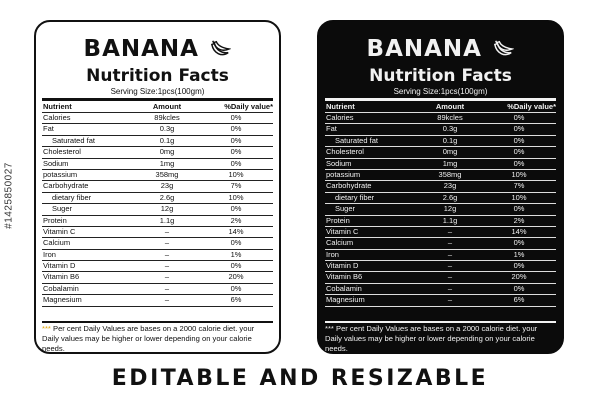  I want to click on table-row: Saturated fat 0.1g 0%, so click(157, 141).